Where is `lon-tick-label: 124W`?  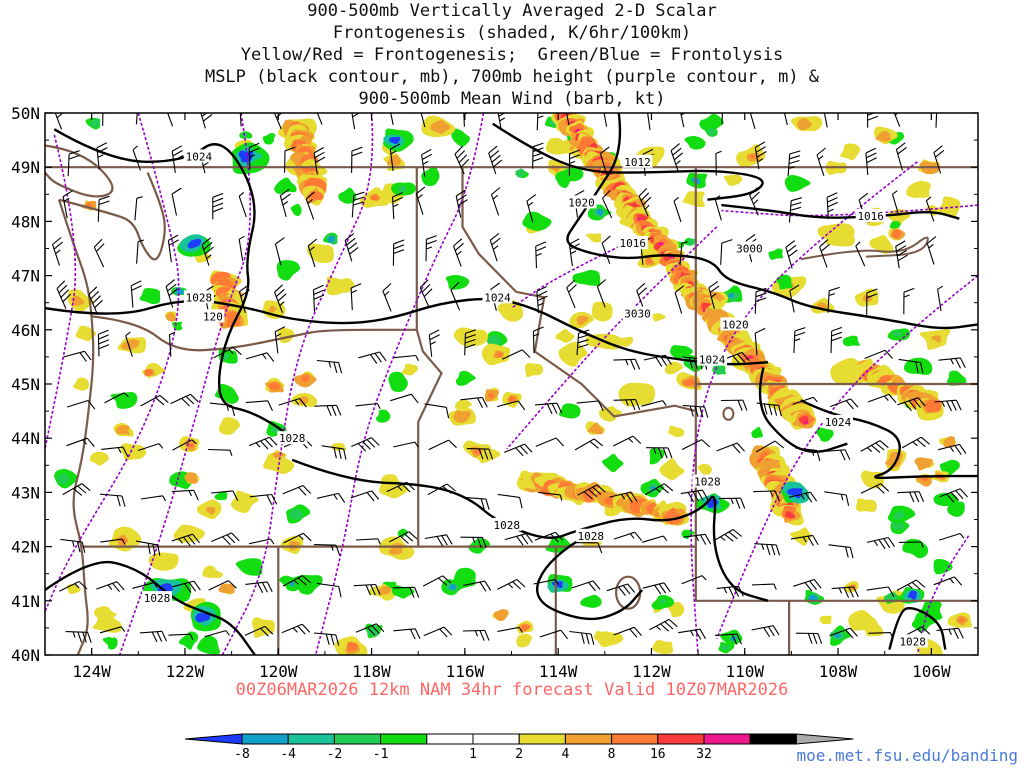
lon-tick-label: 124W is located at coordinates (91, 671).